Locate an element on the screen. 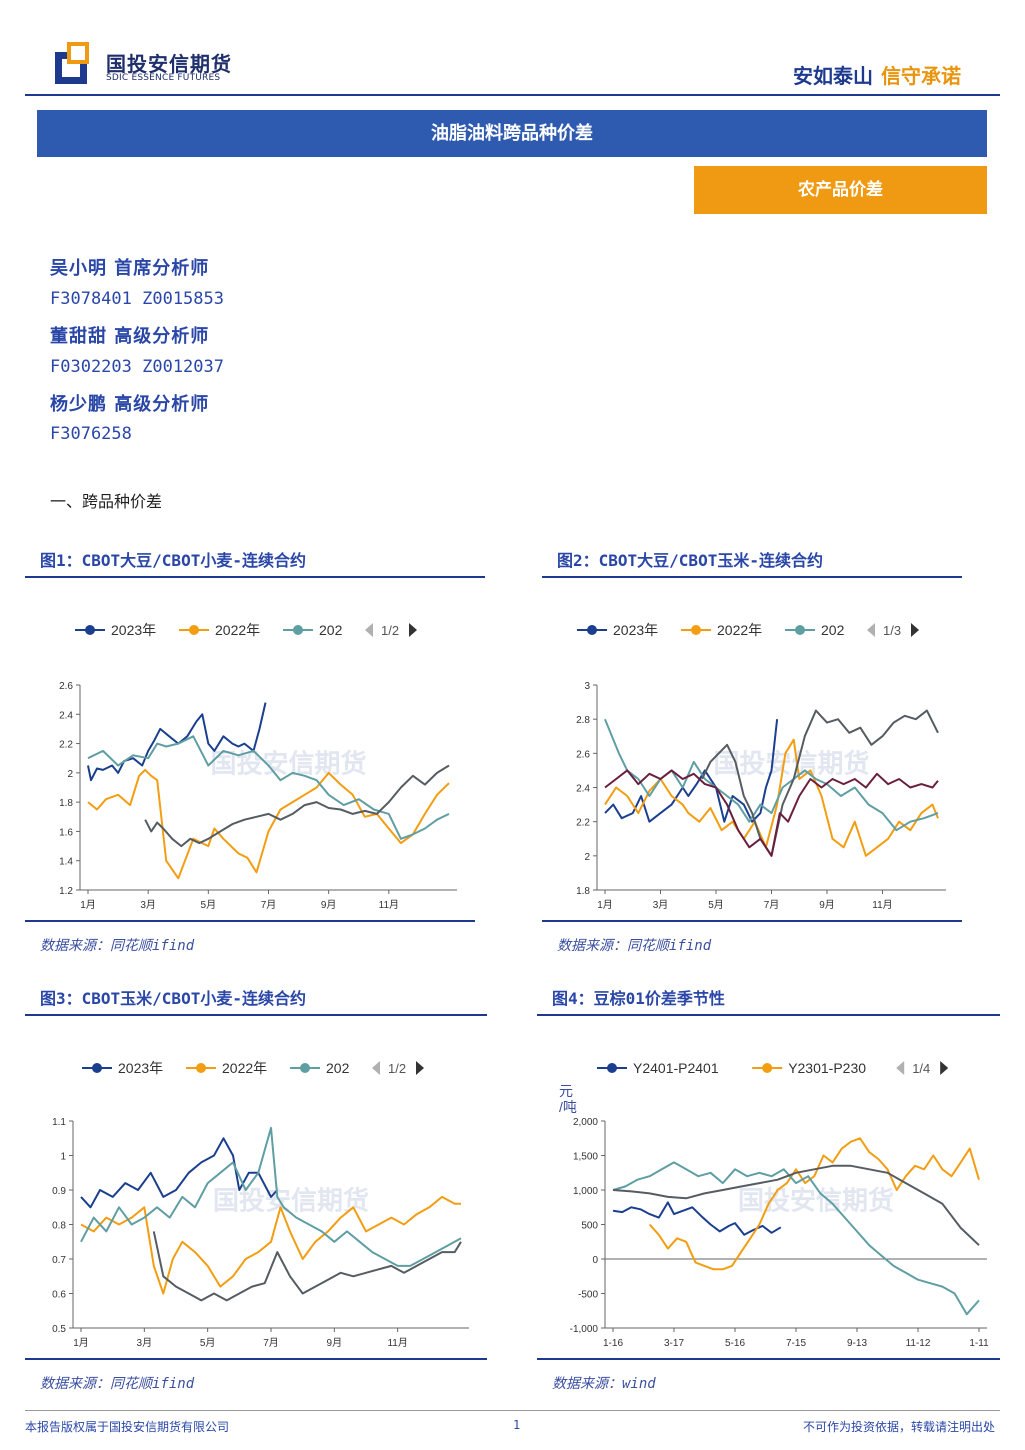 The width and height of the screenshot is (1025, 1450). y-tick-label: 2,000 is located at coordinates (585, 1122).